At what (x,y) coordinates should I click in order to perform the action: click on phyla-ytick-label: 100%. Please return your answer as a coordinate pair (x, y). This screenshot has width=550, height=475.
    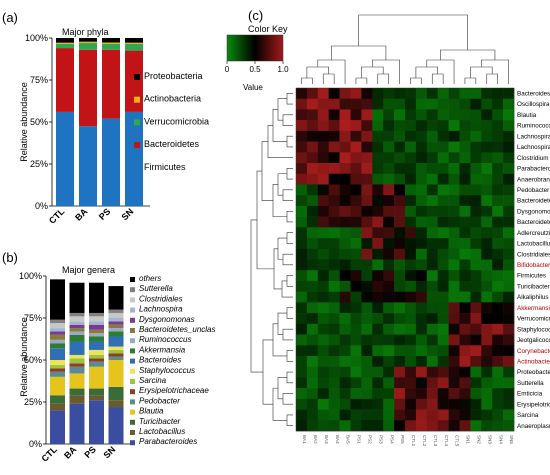
    Looking at the image, I should click on (36, 38).